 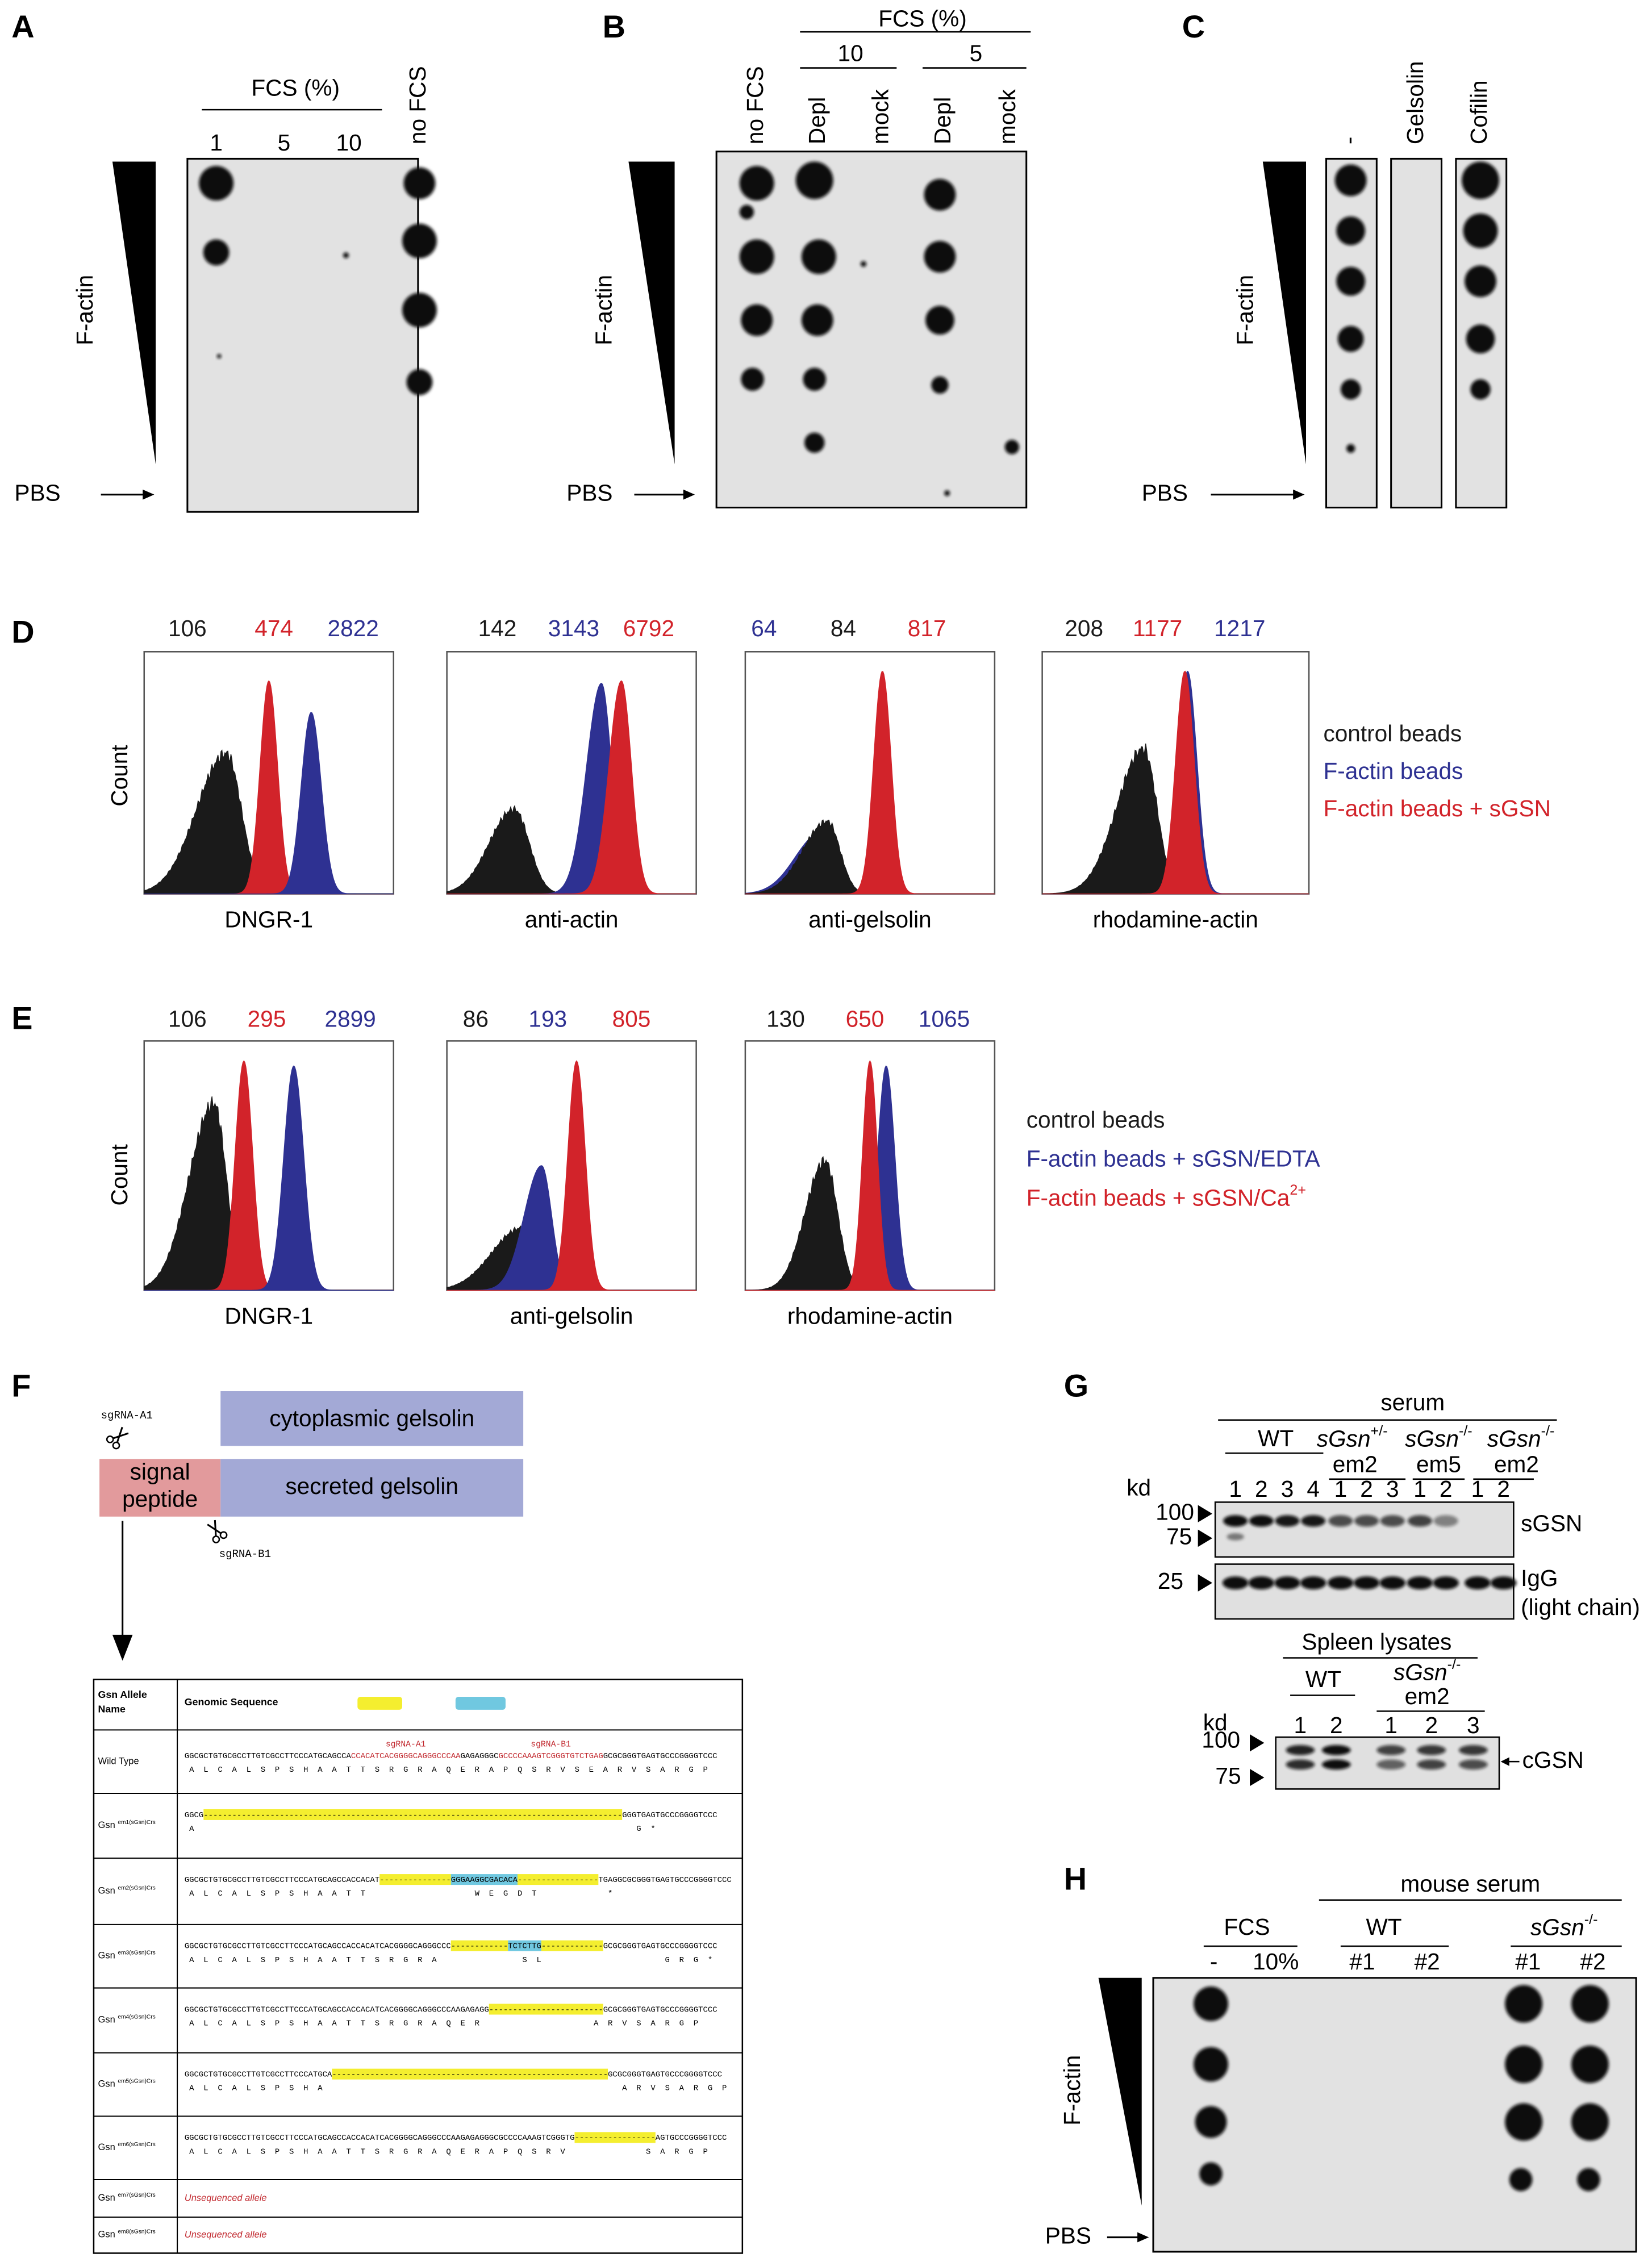 What do you see at coordinates (1528, 1962) in the screenshot?
I see `lane-label: #1` at bounding box center [1528, 1962].